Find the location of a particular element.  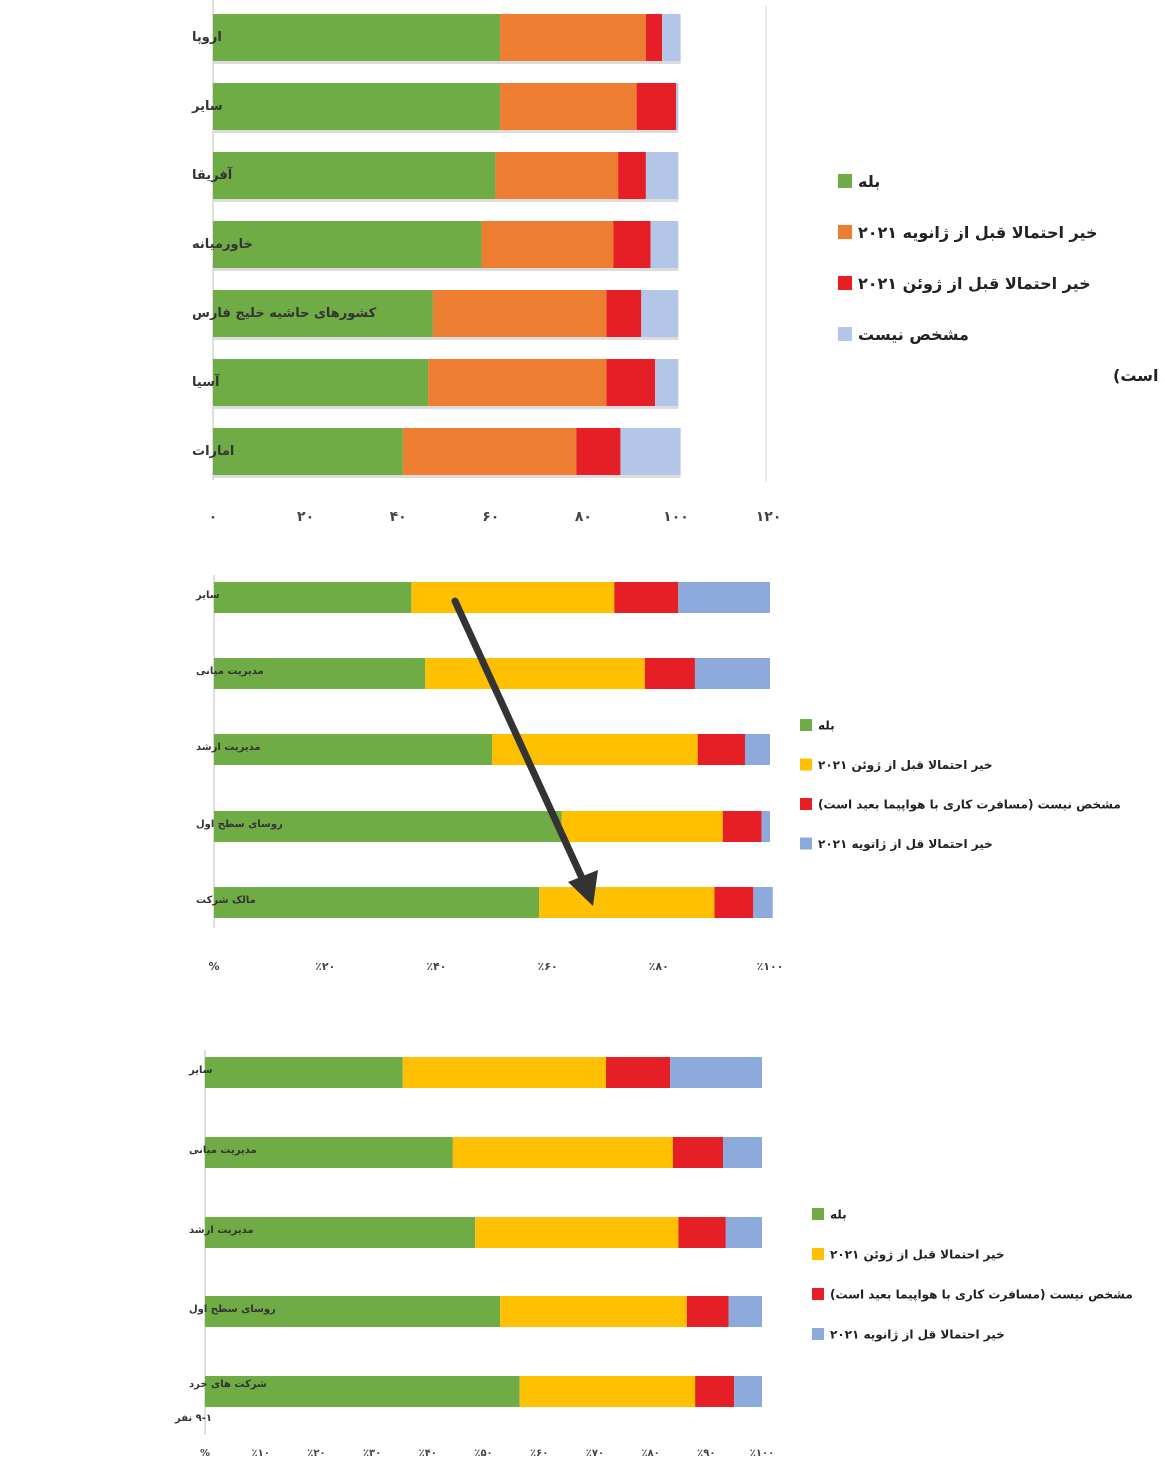

category-label: آسیا is located at coordinates (206, 381).